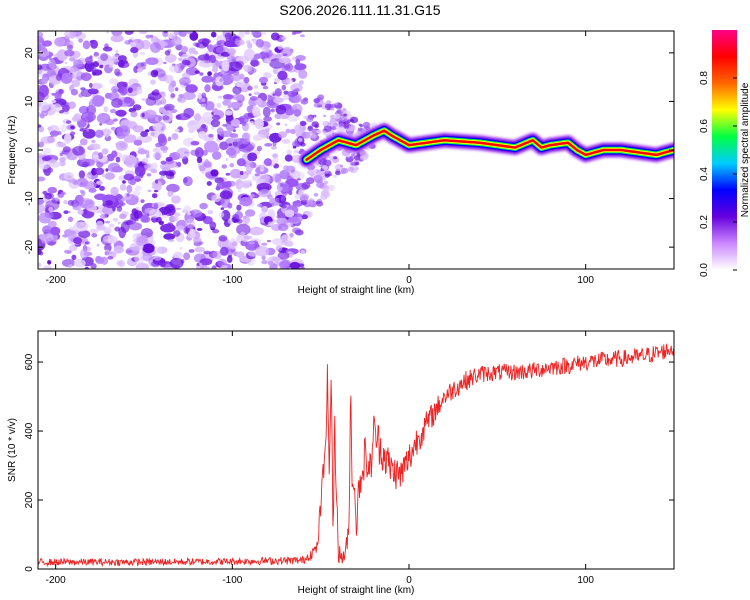 Image resolution: width=750 pixels, height=600 pixels. I want to click on colorbar-bar, so click(724, 150).